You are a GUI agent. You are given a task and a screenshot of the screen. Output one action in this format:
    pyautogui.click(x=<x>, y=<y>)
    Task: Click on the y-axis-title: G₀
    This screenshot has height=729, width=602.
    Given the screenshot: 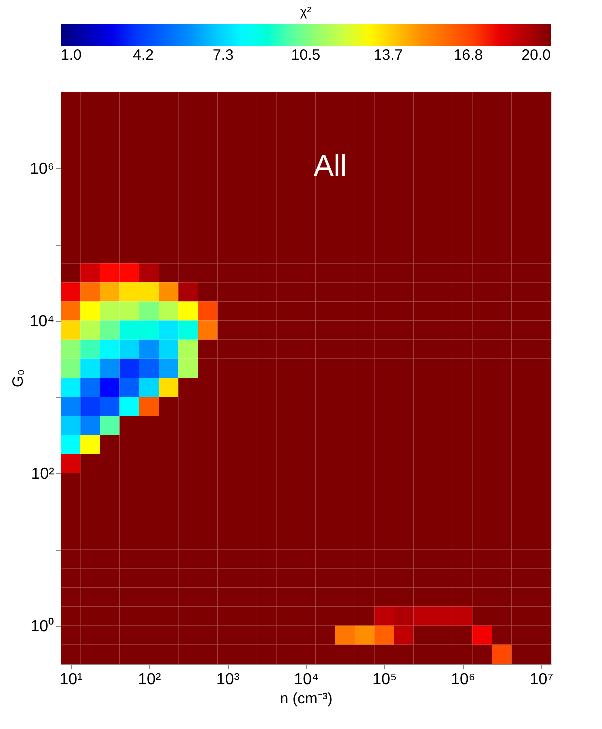 What is the action you would take?
    pyautogui.click(x=18, y=379)
    